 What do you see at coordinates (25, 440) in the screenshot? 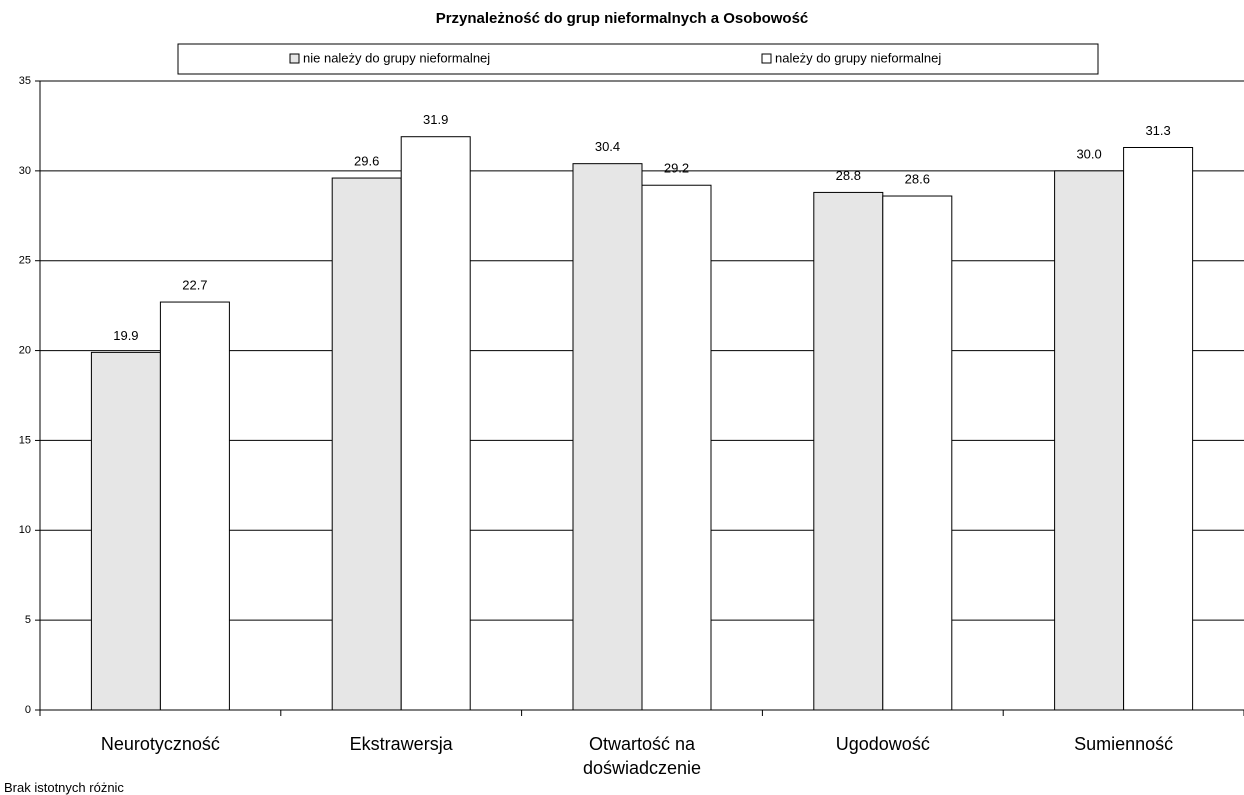
I see `y-tick-label: 15` at bounding box center [25, 440].